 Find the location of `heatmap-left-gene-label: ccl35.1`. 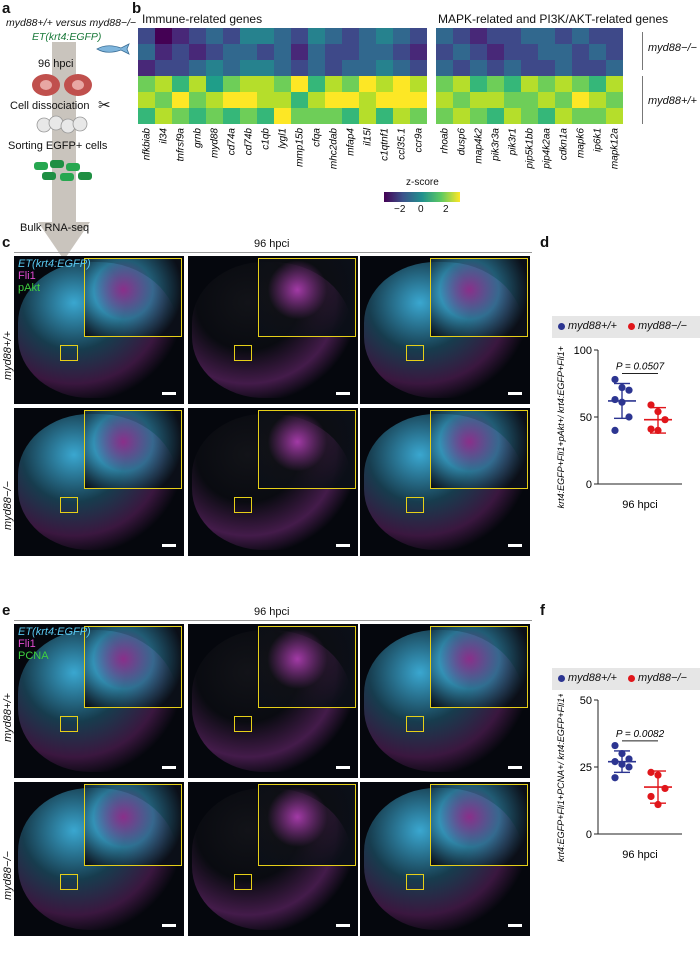

heatmap-left-gene-label: ccl35.1 is located at coordinates (402, 144).